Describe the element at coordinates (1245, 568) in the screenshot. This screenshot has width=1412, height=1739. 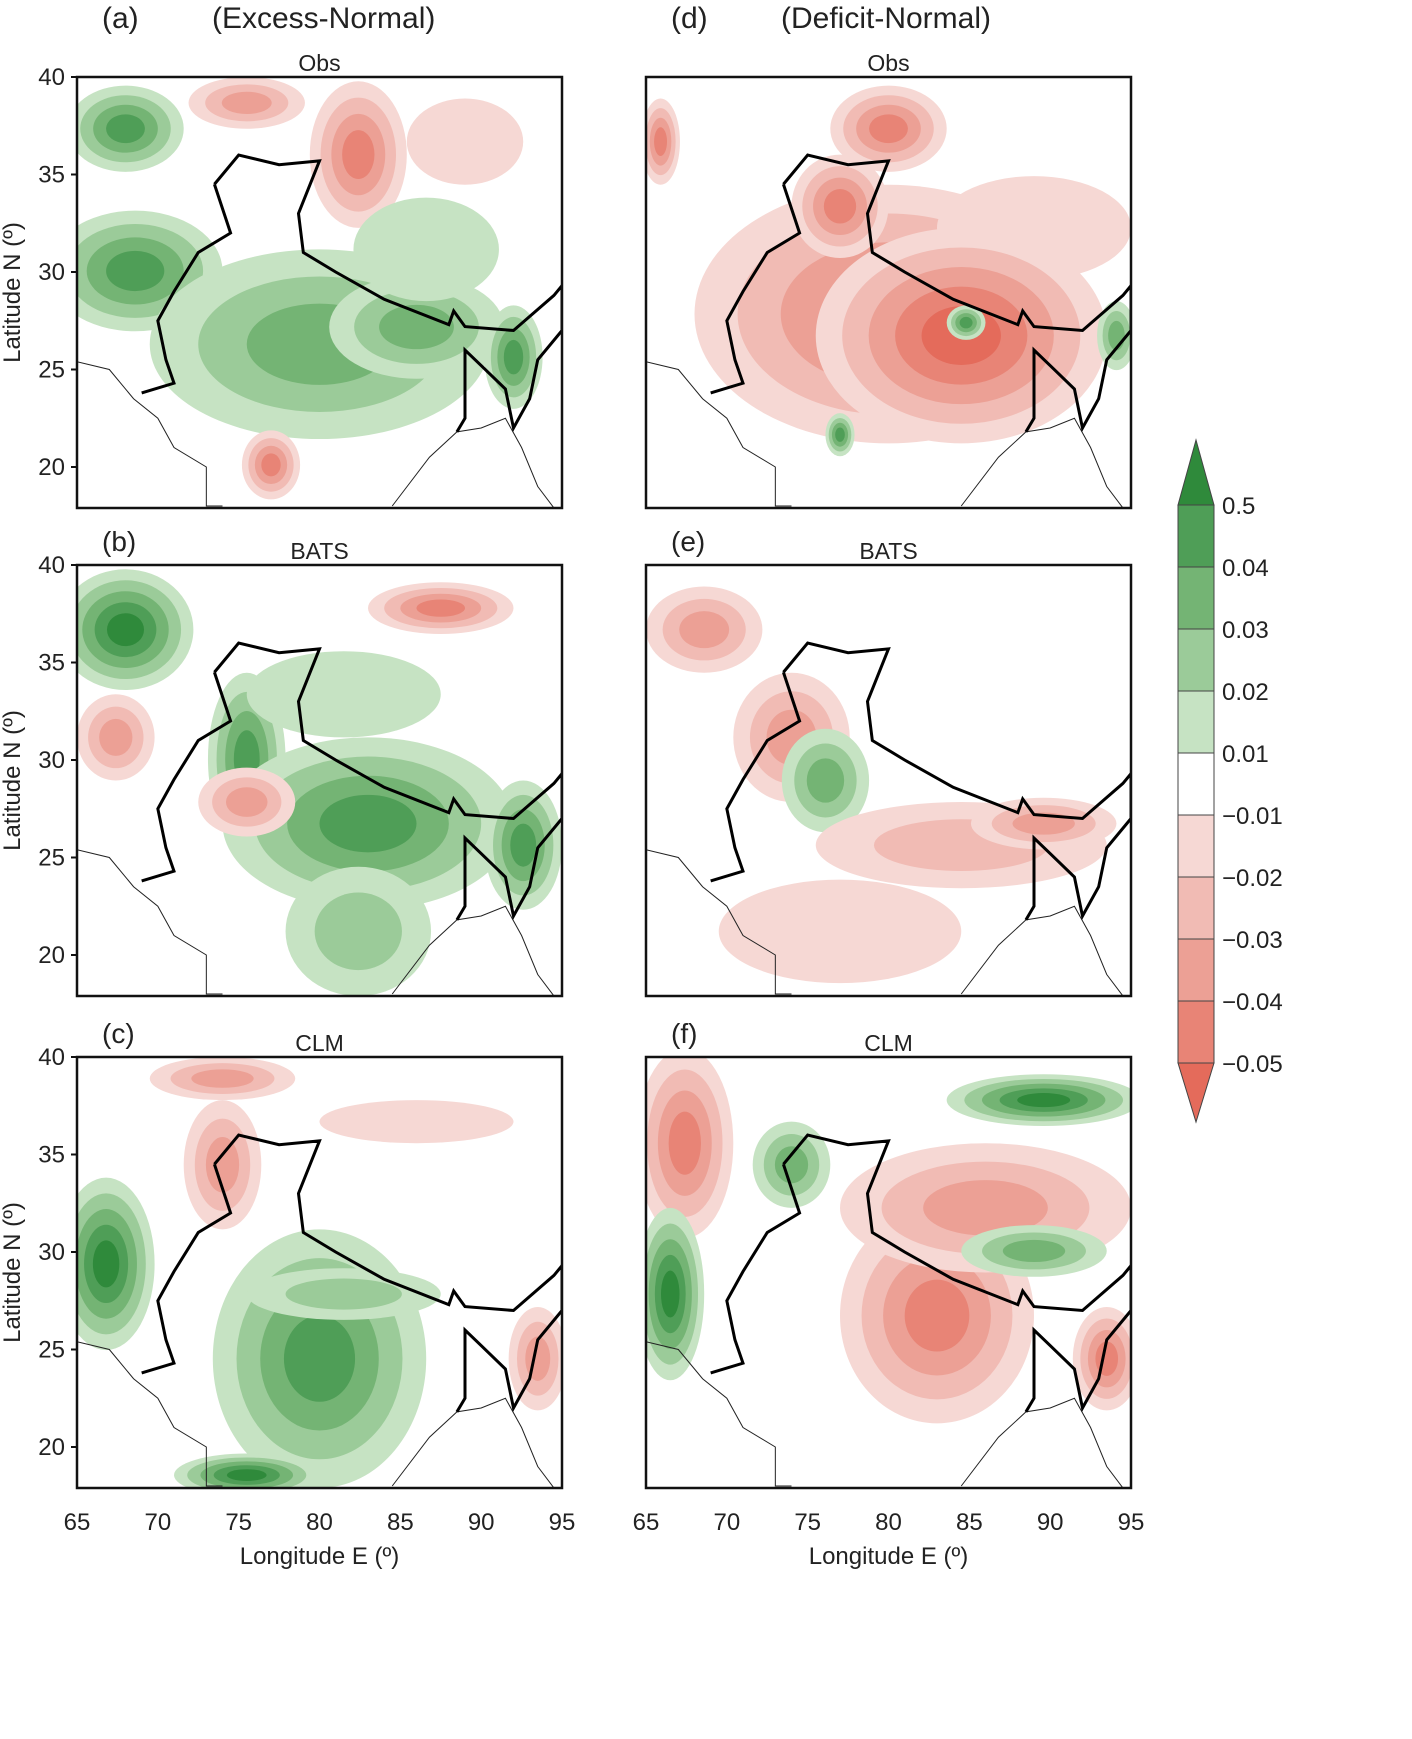
I see `colorbar-label: 0.04` at that location.